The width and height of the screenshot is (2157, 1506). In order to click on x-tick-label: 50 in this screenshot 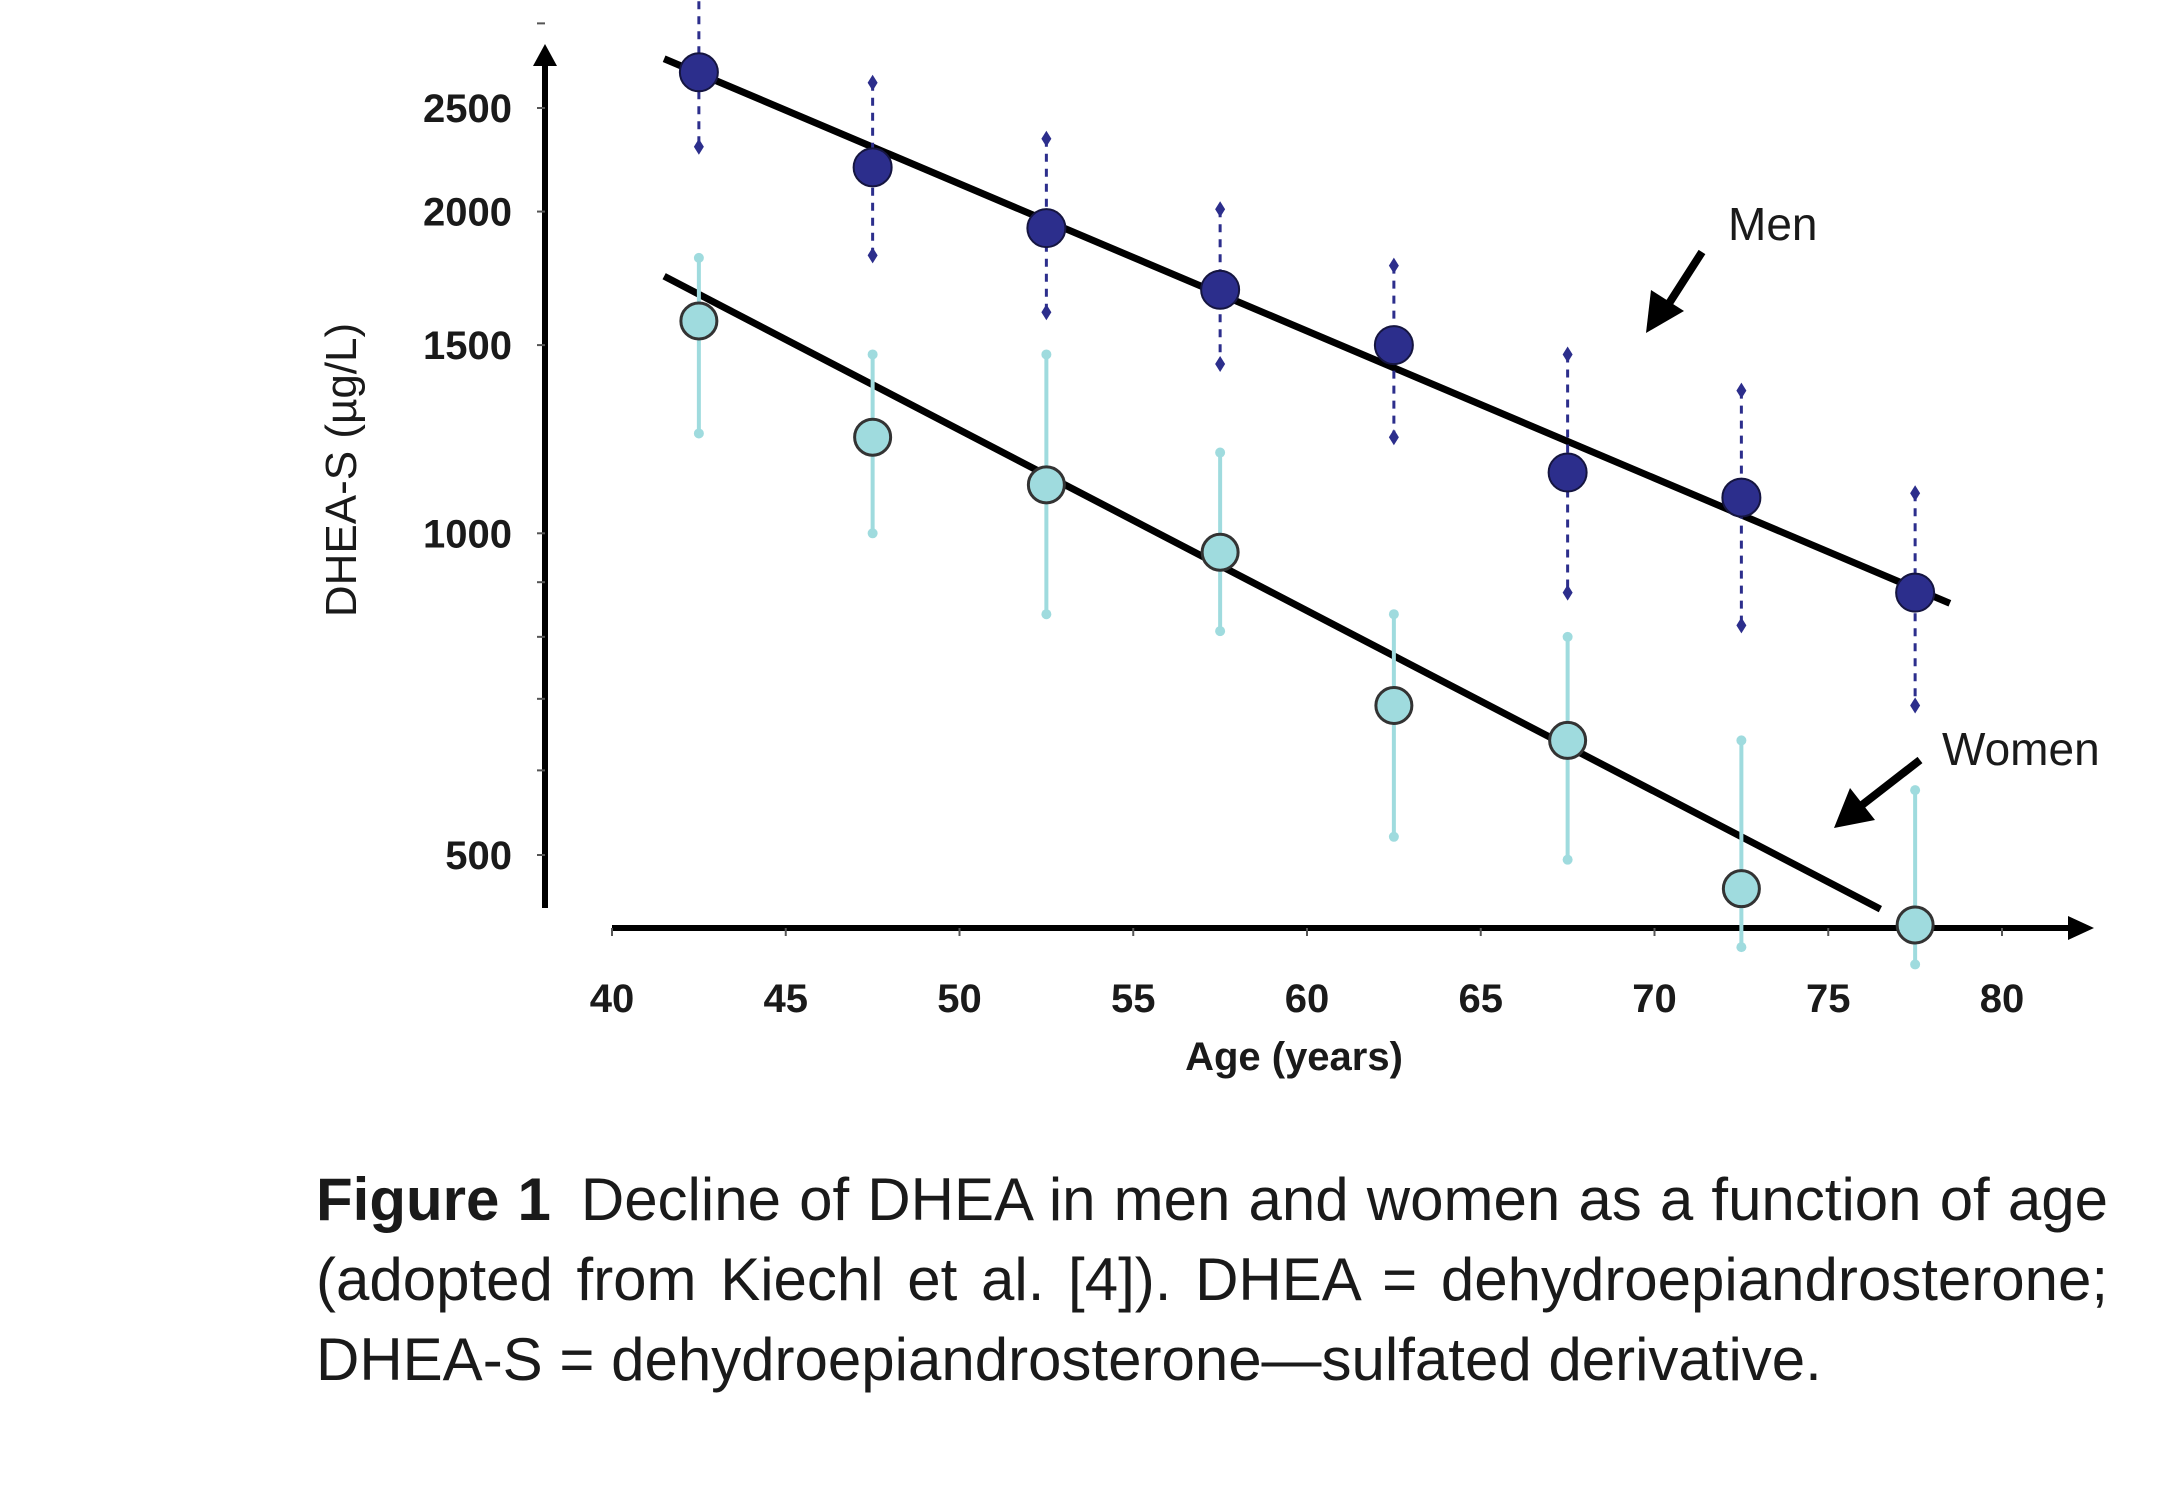, I will do `click(959, 999)`.